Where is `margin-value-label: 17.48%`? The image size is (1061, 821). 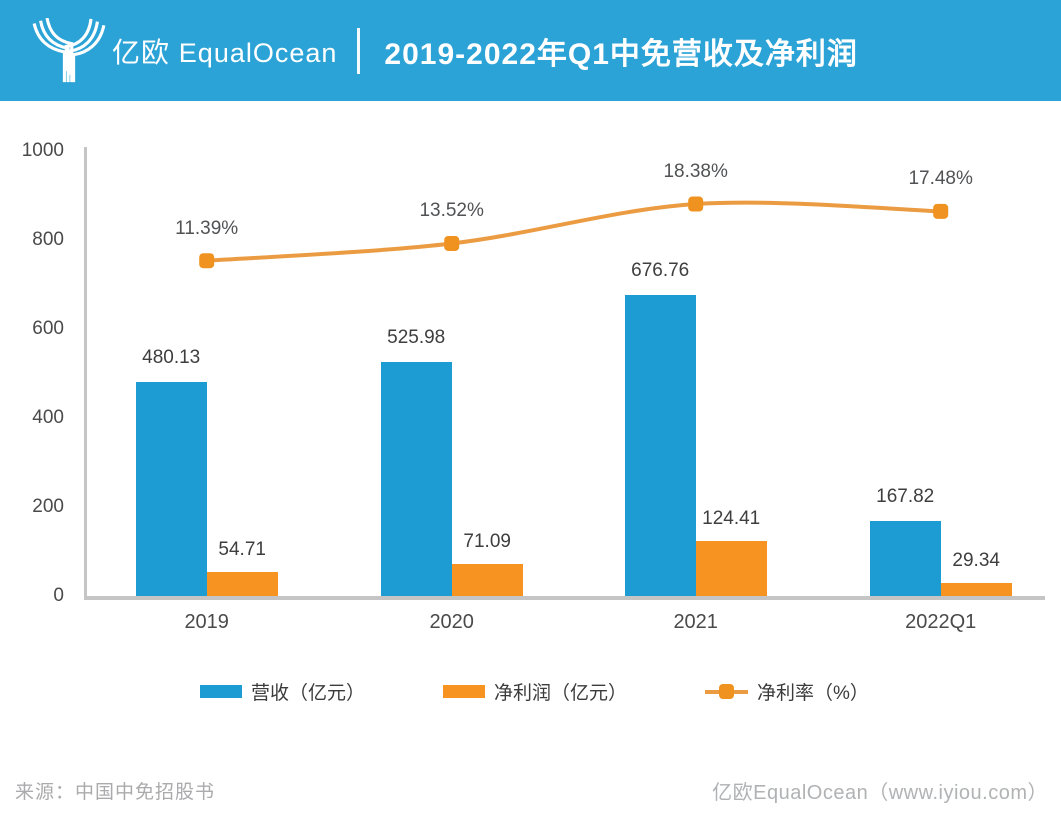 margin-value-label: 17.48% is located at coordinates (940, 179).